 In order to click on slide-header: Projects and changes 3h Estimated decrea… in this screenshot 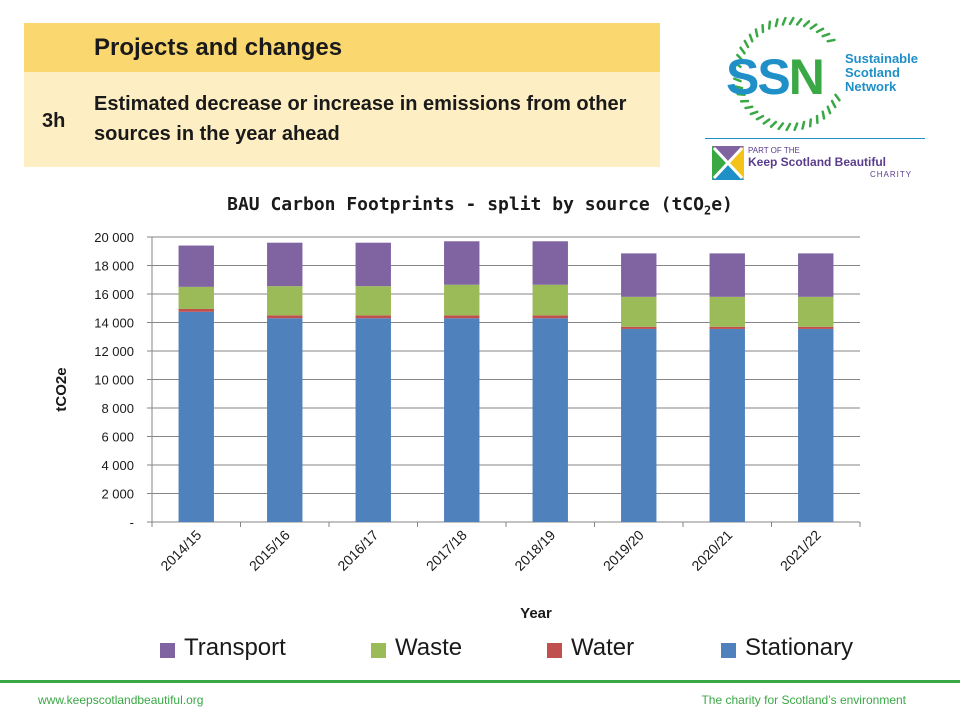, I will do `click(342, 95)`.